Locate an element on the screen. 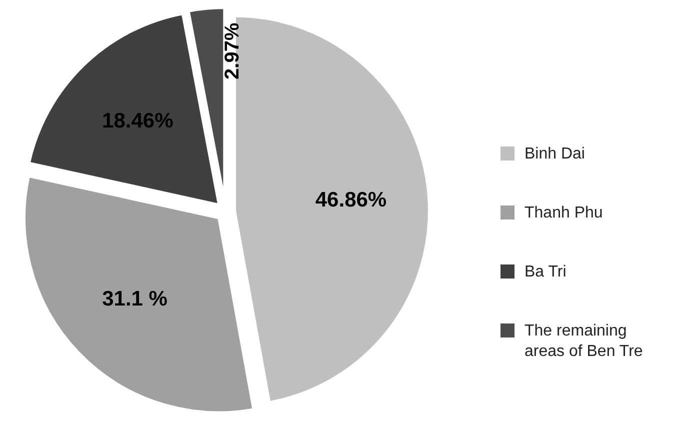 The height and width of the screenshot is (423, 688). data-label: 31.1 % is located at coordinates (135, 298).